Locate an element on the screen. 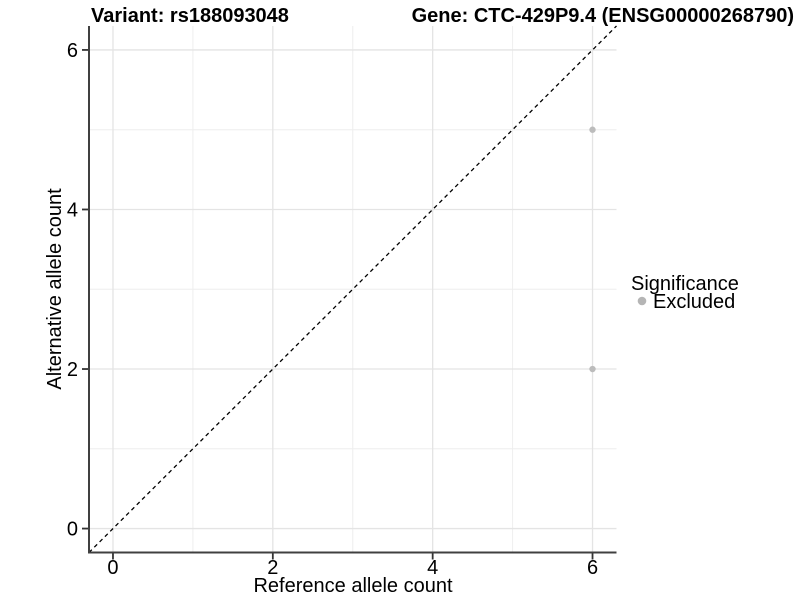 The width and height of the screenshot is (800, 600). legend-title: Significance is located at coordinates (685, 284).